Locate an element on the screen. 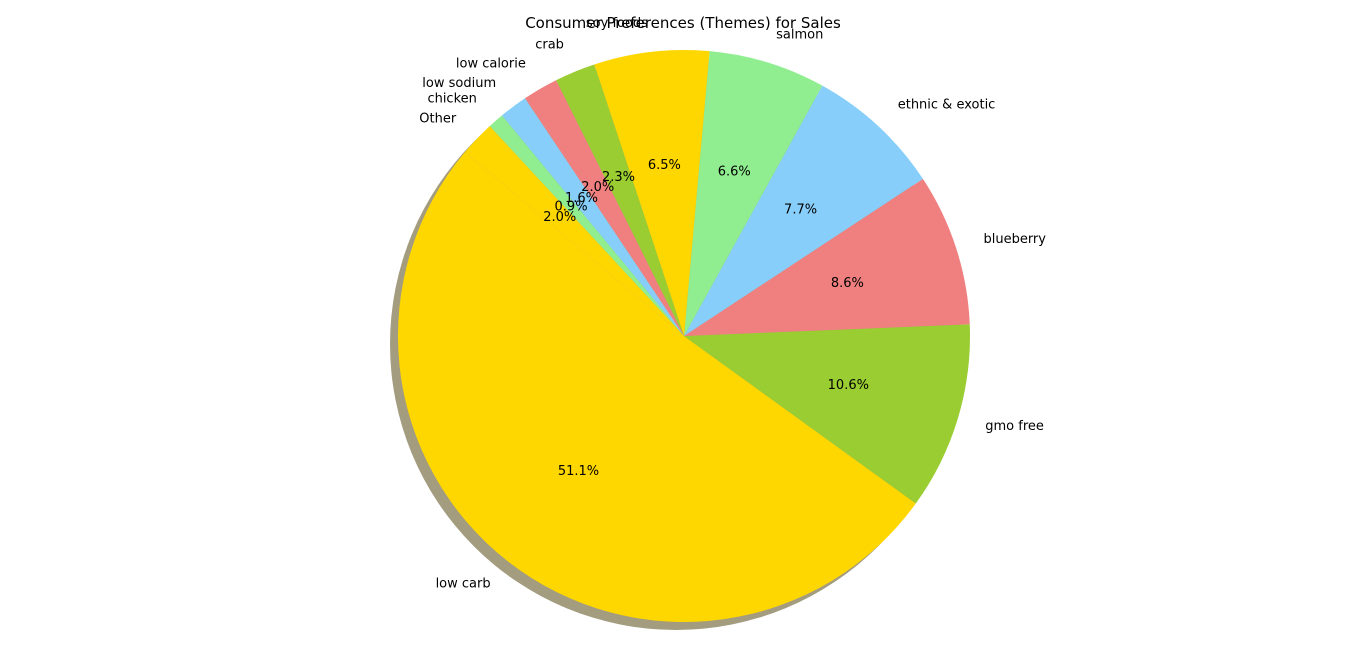 The width and height of the screenshot is (1366, 655). pie-slice-ethnic-and-exotic is located at coordinates (803, 210).